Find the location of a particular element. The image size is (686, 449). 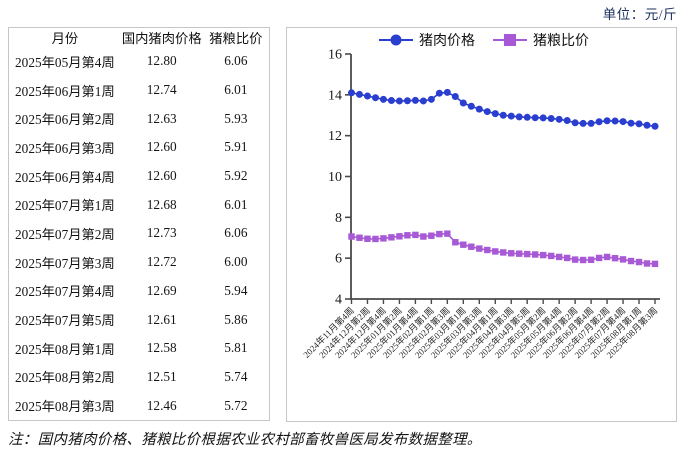

table-row: 2025年08月第1周 12.58 5.81 is located at coordinates (139, 348).